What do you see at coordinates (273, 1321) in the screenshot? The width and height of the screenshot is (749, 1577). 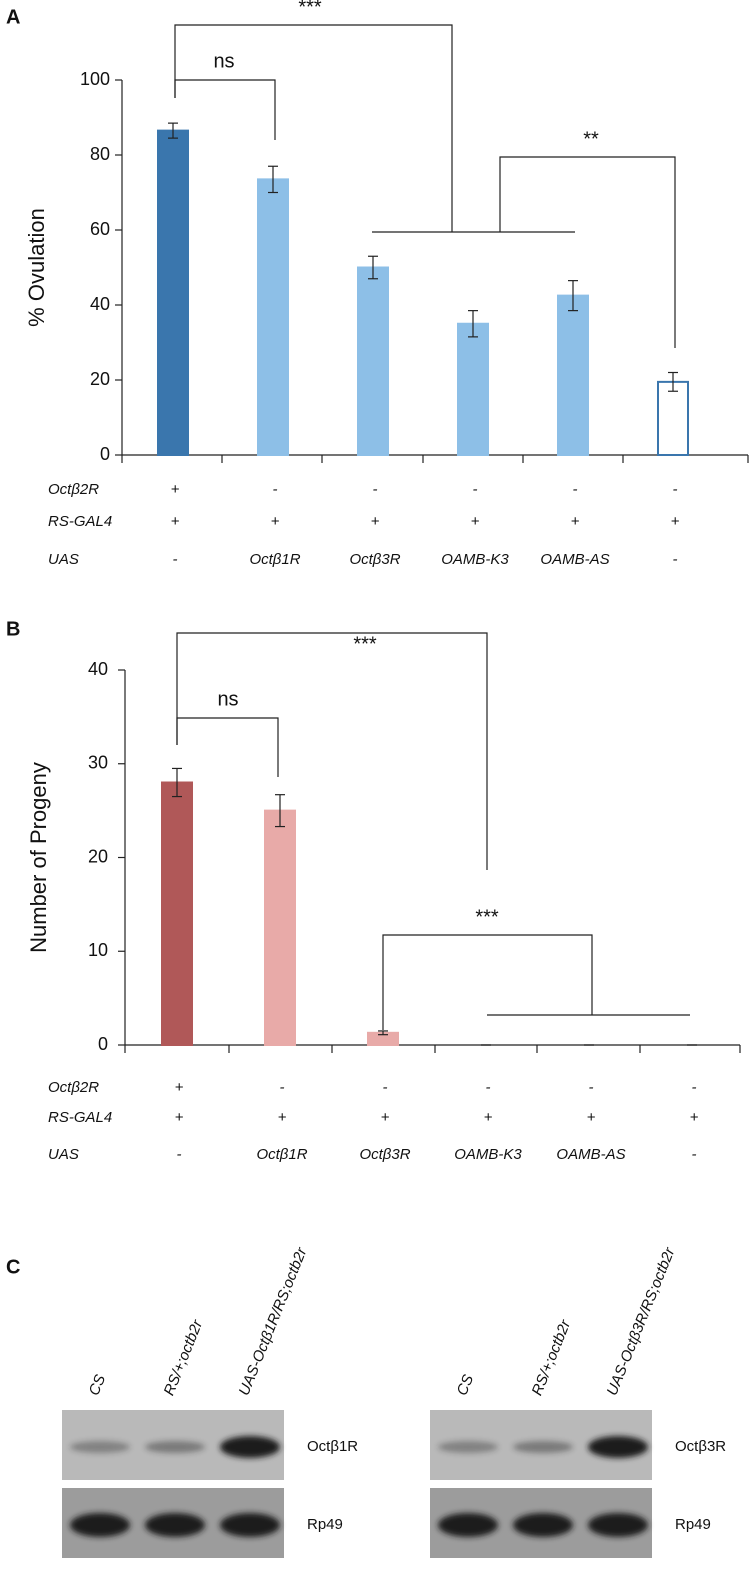 I see `lane-label: UAS-Octβ1R/RS;octb2r` at bounding box center [273, 1321].